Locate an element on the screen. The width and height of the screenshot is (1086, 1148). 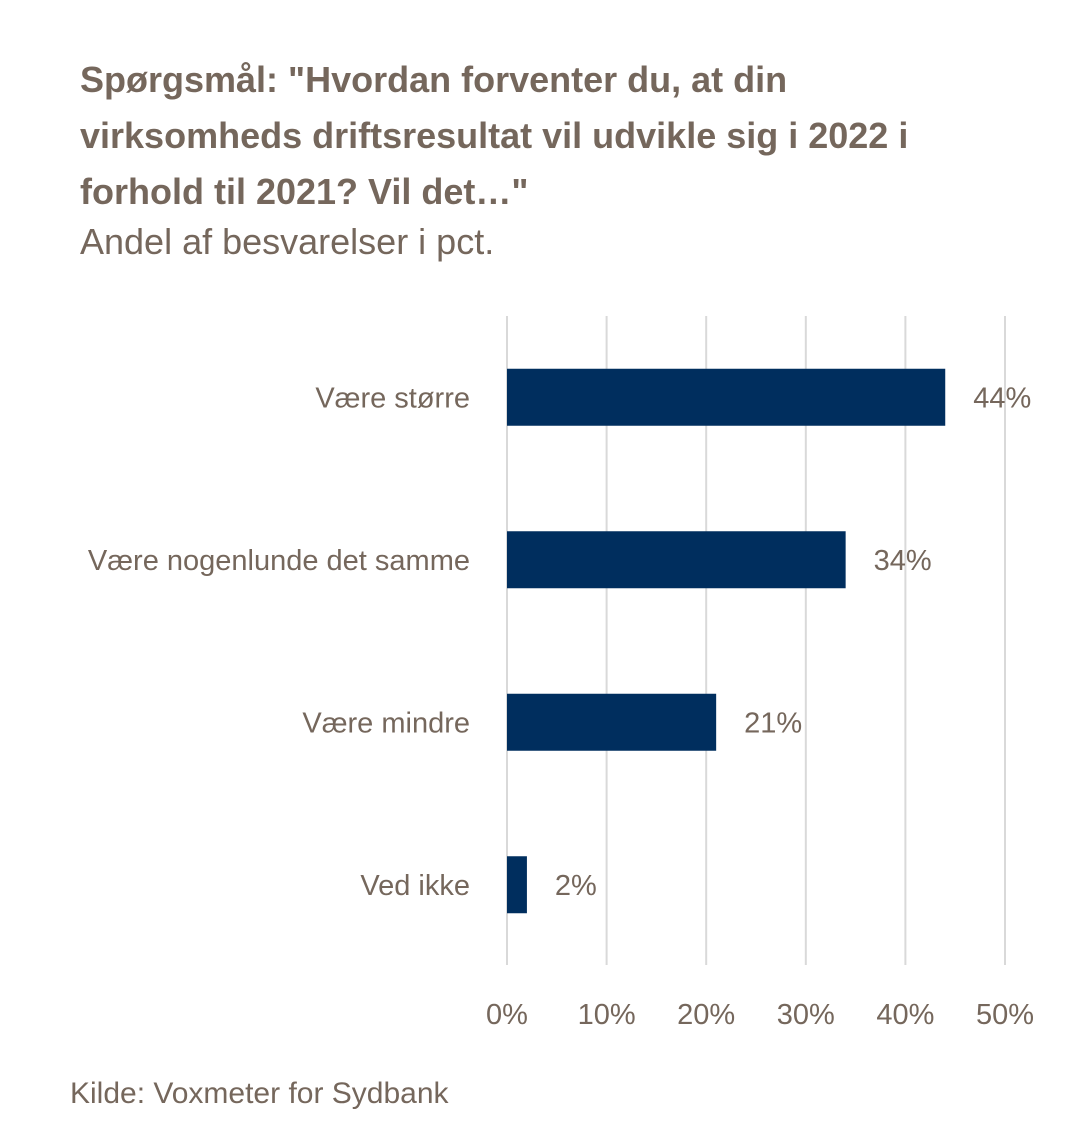
x-tick-label: 0% is located at coordinates (507, 1015).